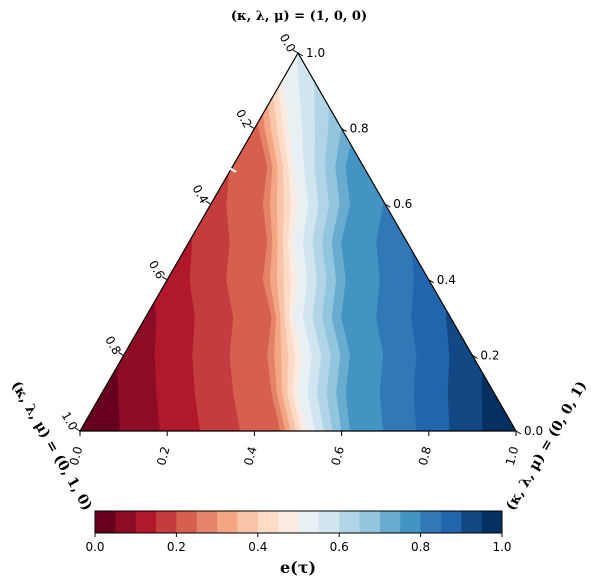  What do you see at coordinates (76, 456) in the screenshot?
I see `bottom-tick-label-0: 0.0` at bounding box center [76, 456].